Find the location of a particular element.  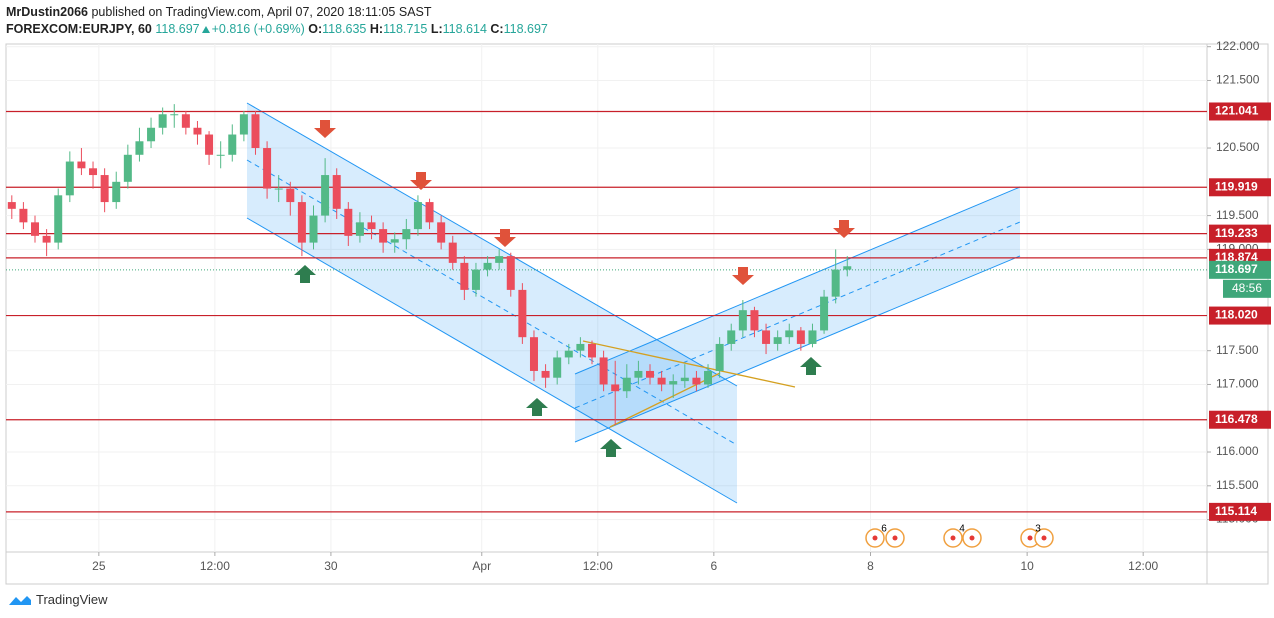

y-tick-label: 117.000 is located at coordinates (1237, 384).